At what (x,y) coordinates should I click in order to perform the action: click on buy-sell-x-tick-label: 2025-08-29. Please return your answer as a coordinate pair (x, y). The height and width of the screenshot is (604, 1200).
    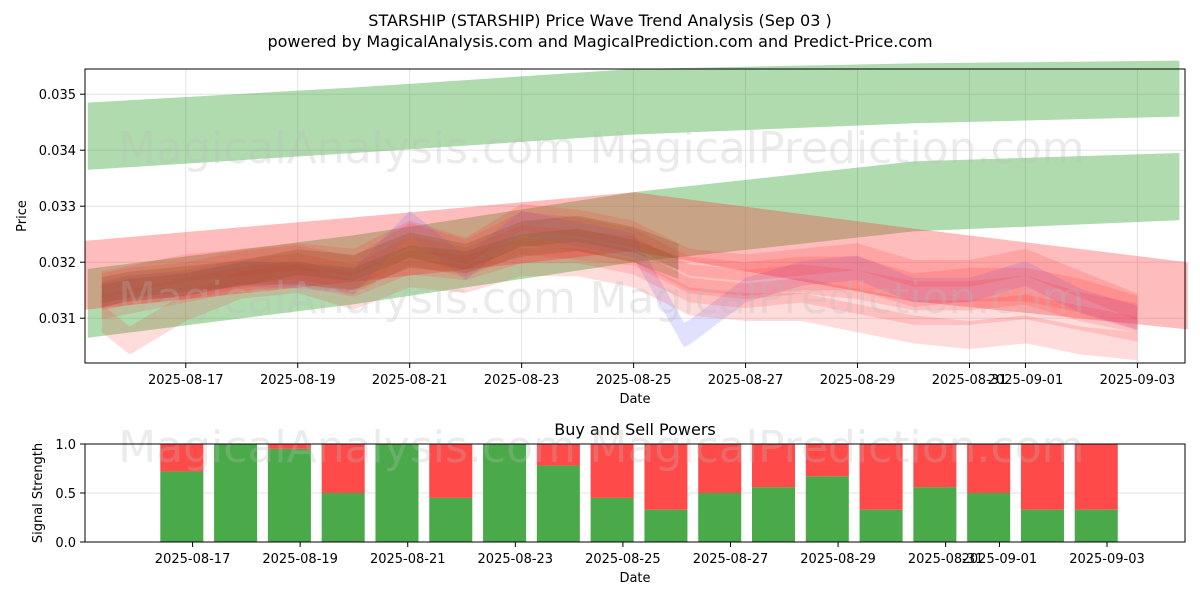
    Looking at the image, I should click on (838, 559).